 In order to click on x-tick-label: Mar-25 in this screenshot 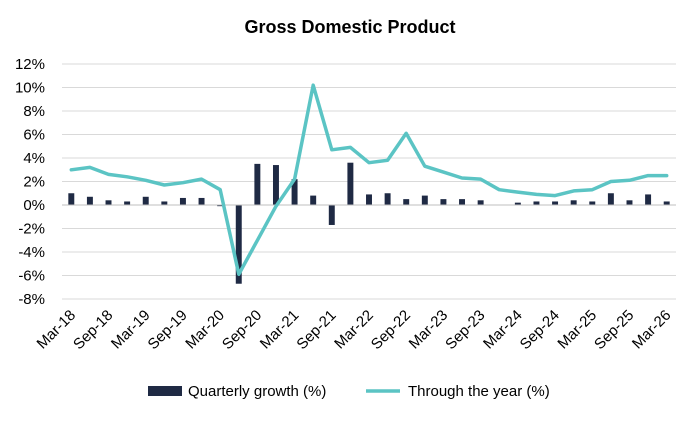, I will do `click(577, 330)`.